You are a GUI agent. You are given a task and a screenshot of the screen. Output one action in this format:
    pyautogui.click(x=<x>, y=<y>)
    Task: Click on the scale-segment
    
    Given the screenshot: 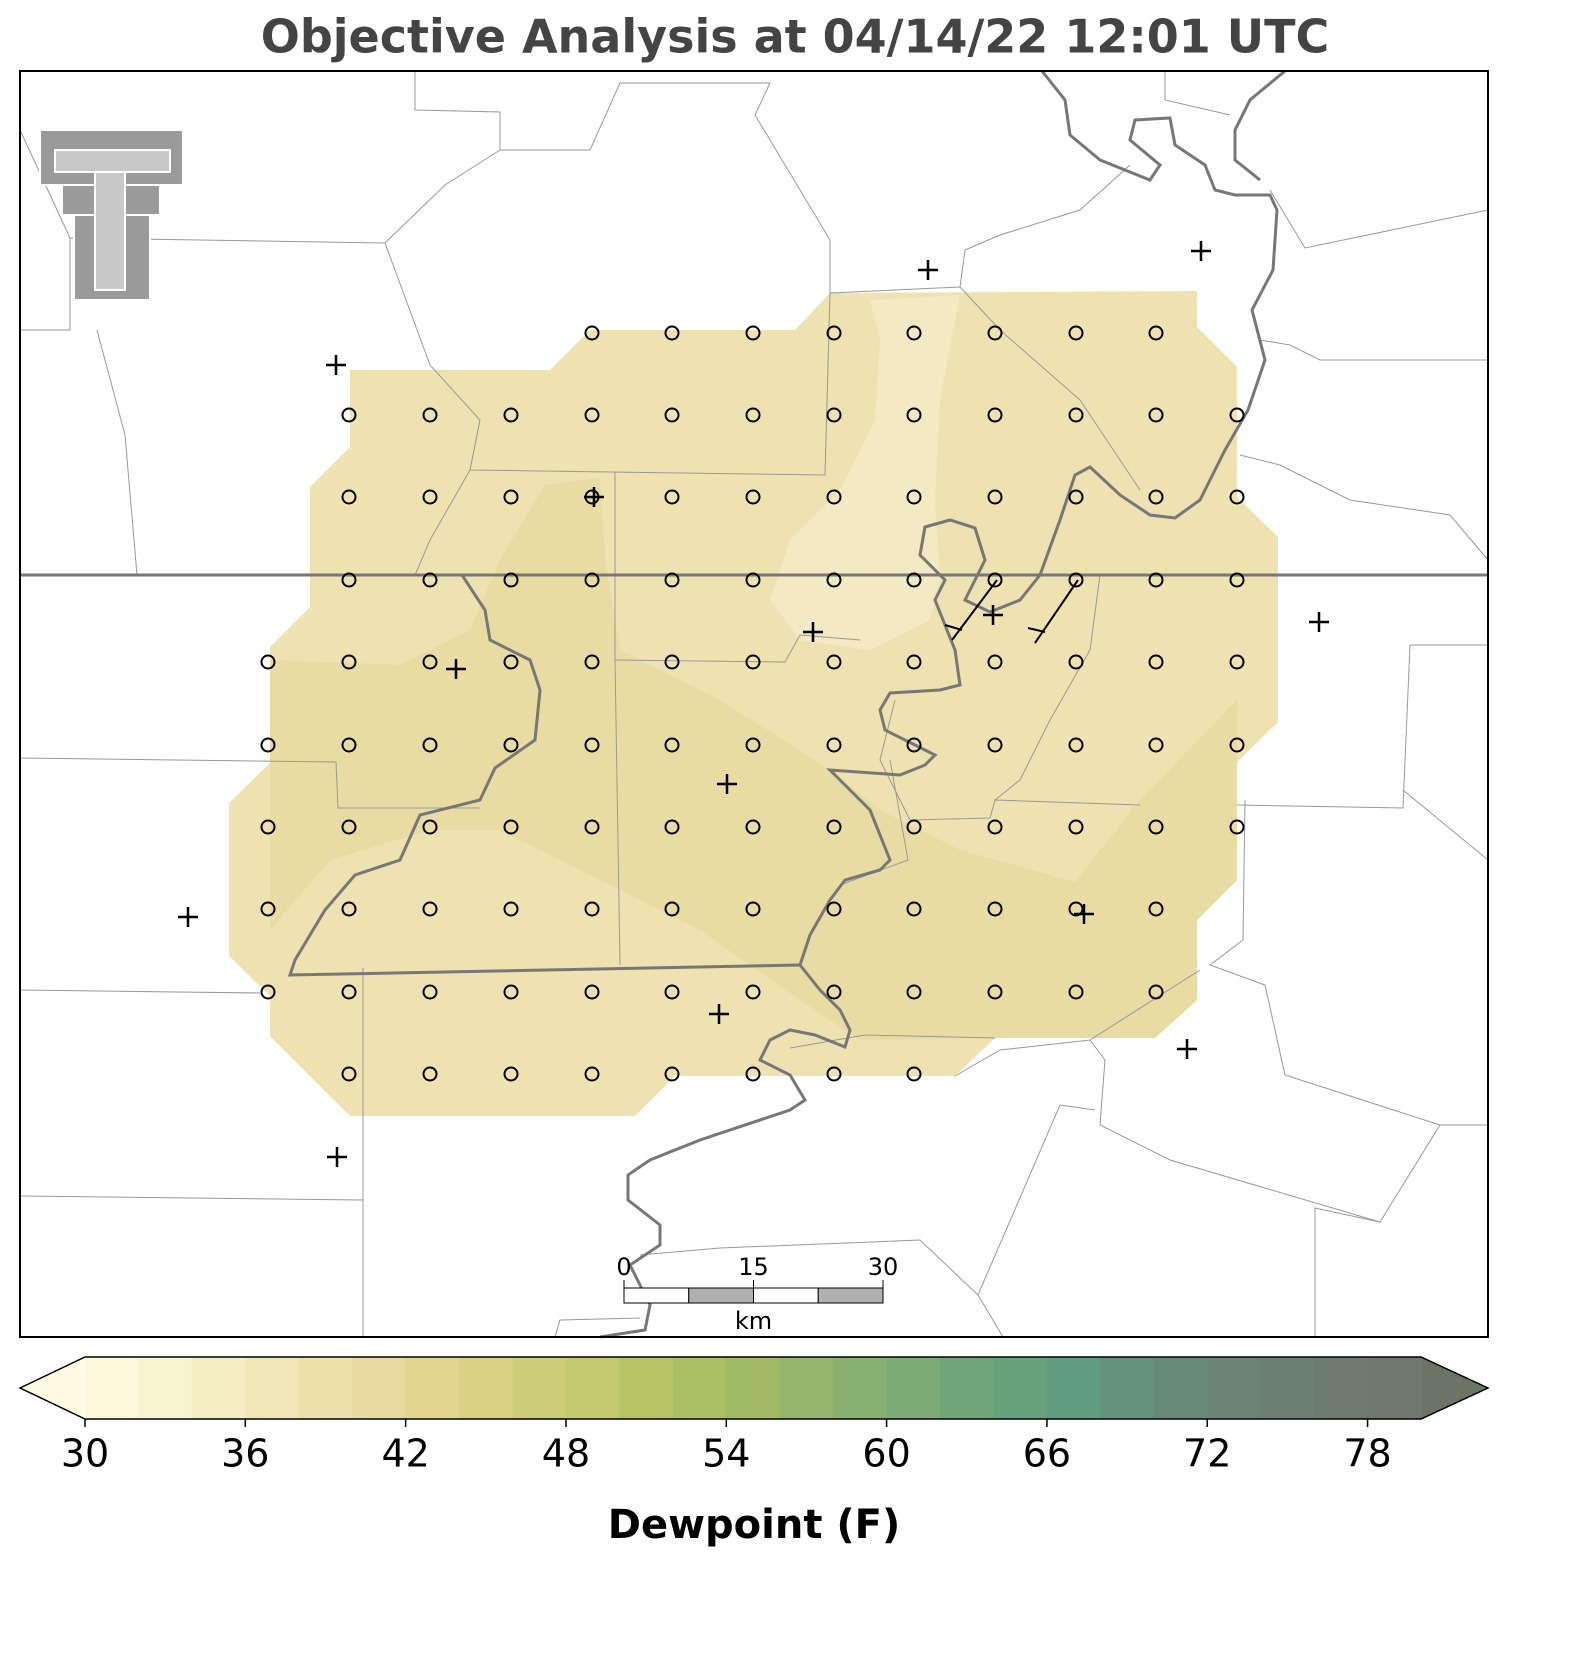 What is the action you would take?
    pyautogui.click(x=786, y=1295)
    